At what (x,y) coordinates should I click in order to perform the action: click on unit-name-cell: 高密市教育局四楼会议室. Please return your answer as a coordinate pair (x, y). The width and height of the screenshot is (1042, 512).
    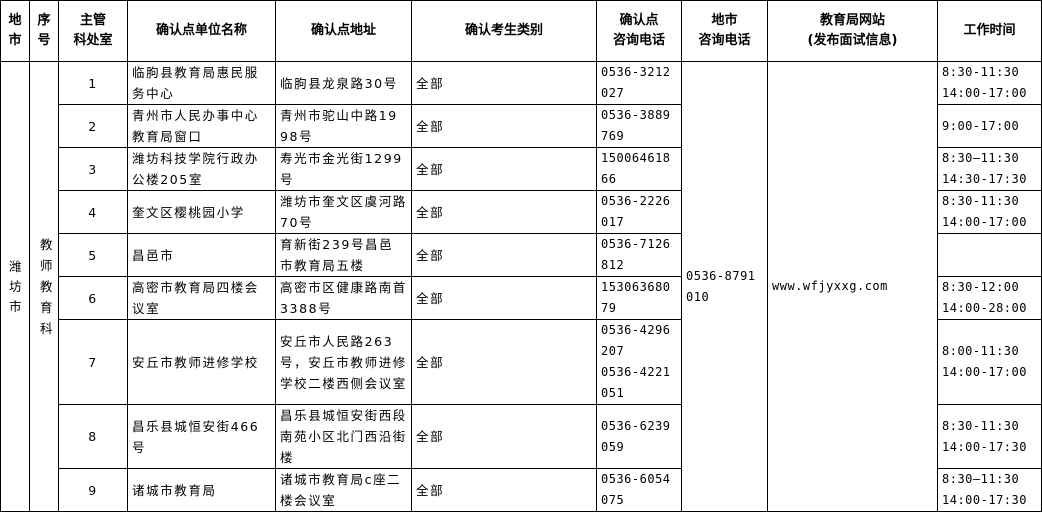
    Looking at the image, I should click on (201, 298).